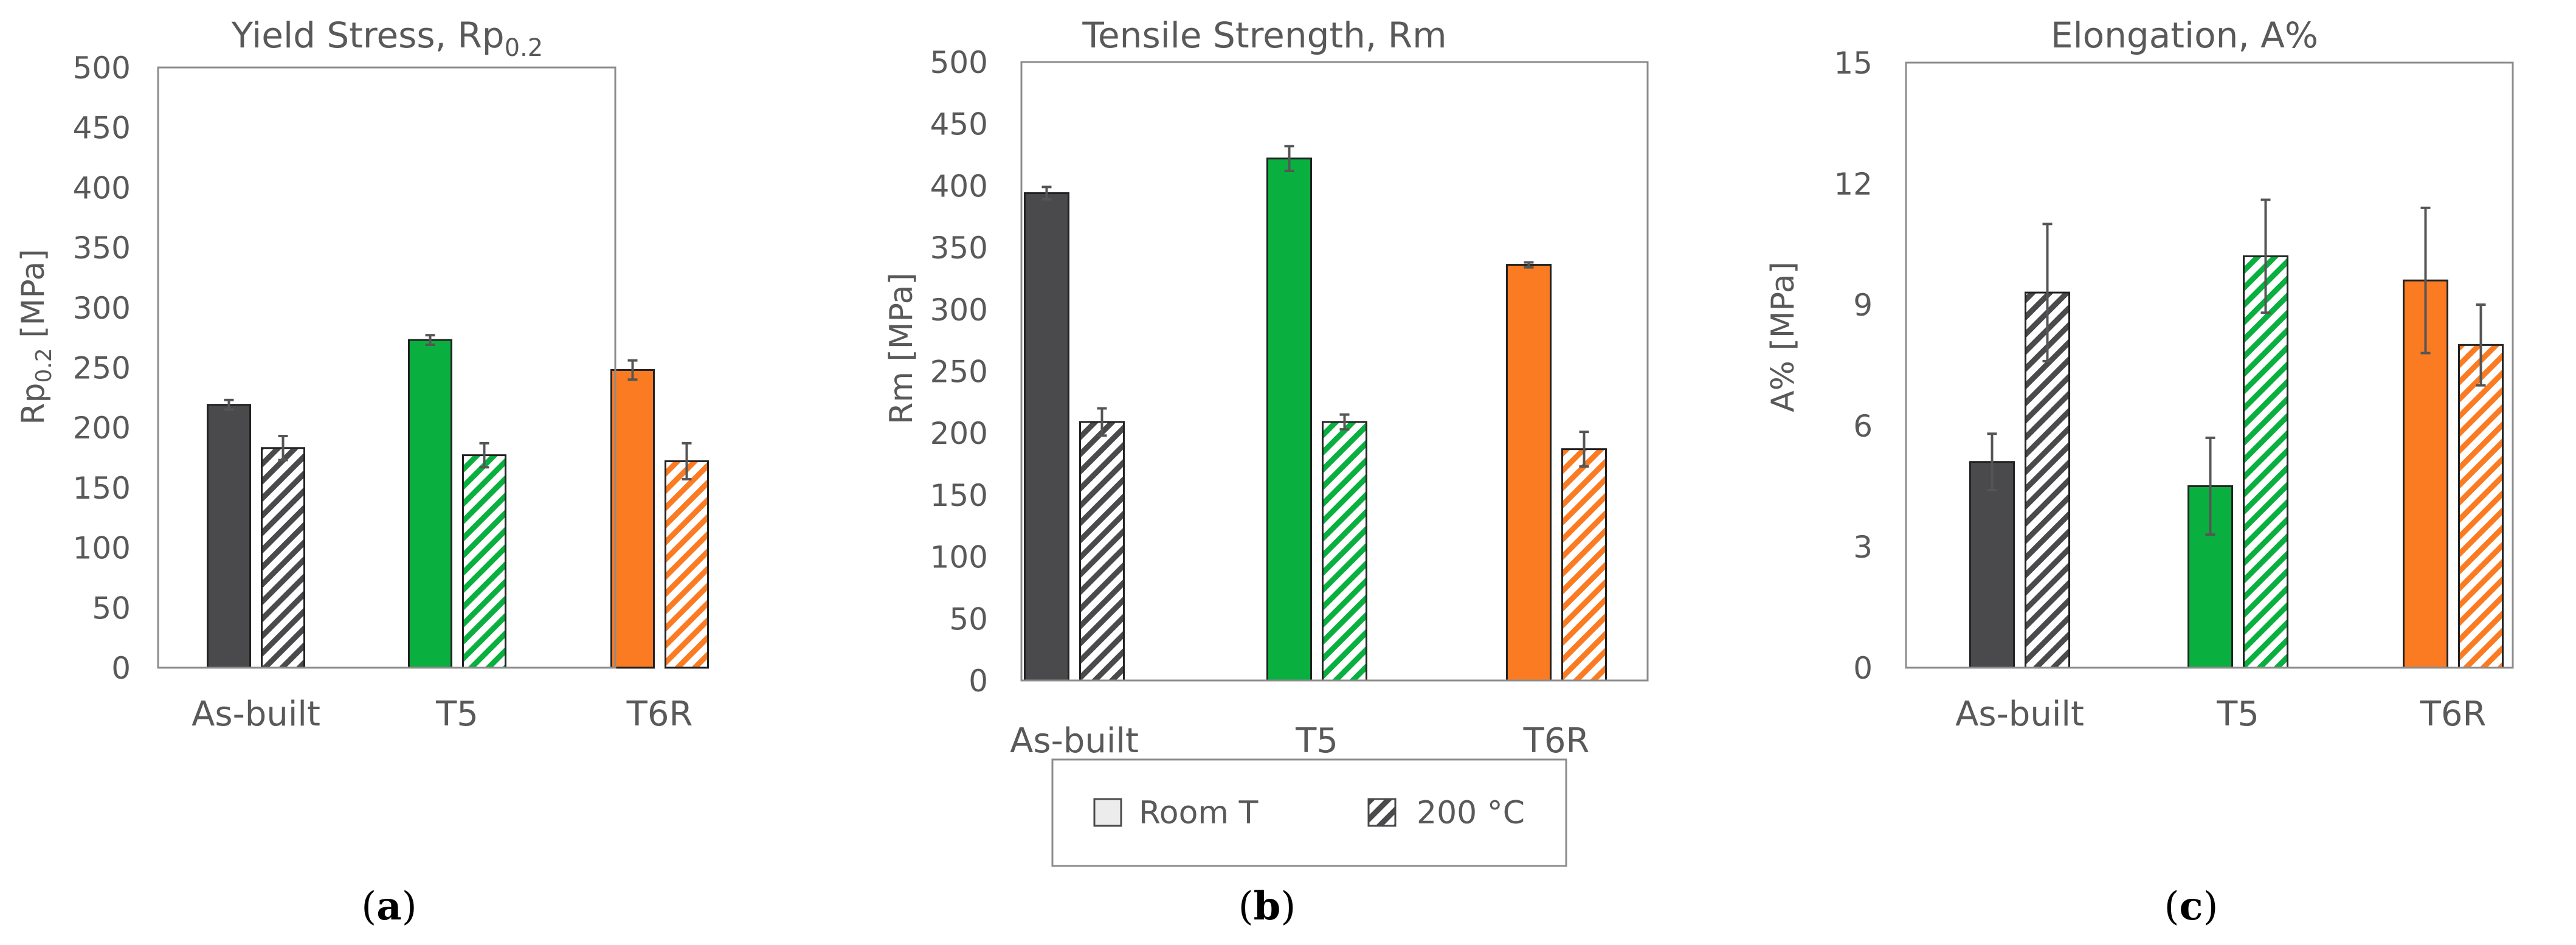 The image size is (2576, 945). What do you see at coordinates (1853, 366) in the screenshot?
I see `y-tick-labels: 0 3 6 9 12 15` at bounding box center [1853, 366].